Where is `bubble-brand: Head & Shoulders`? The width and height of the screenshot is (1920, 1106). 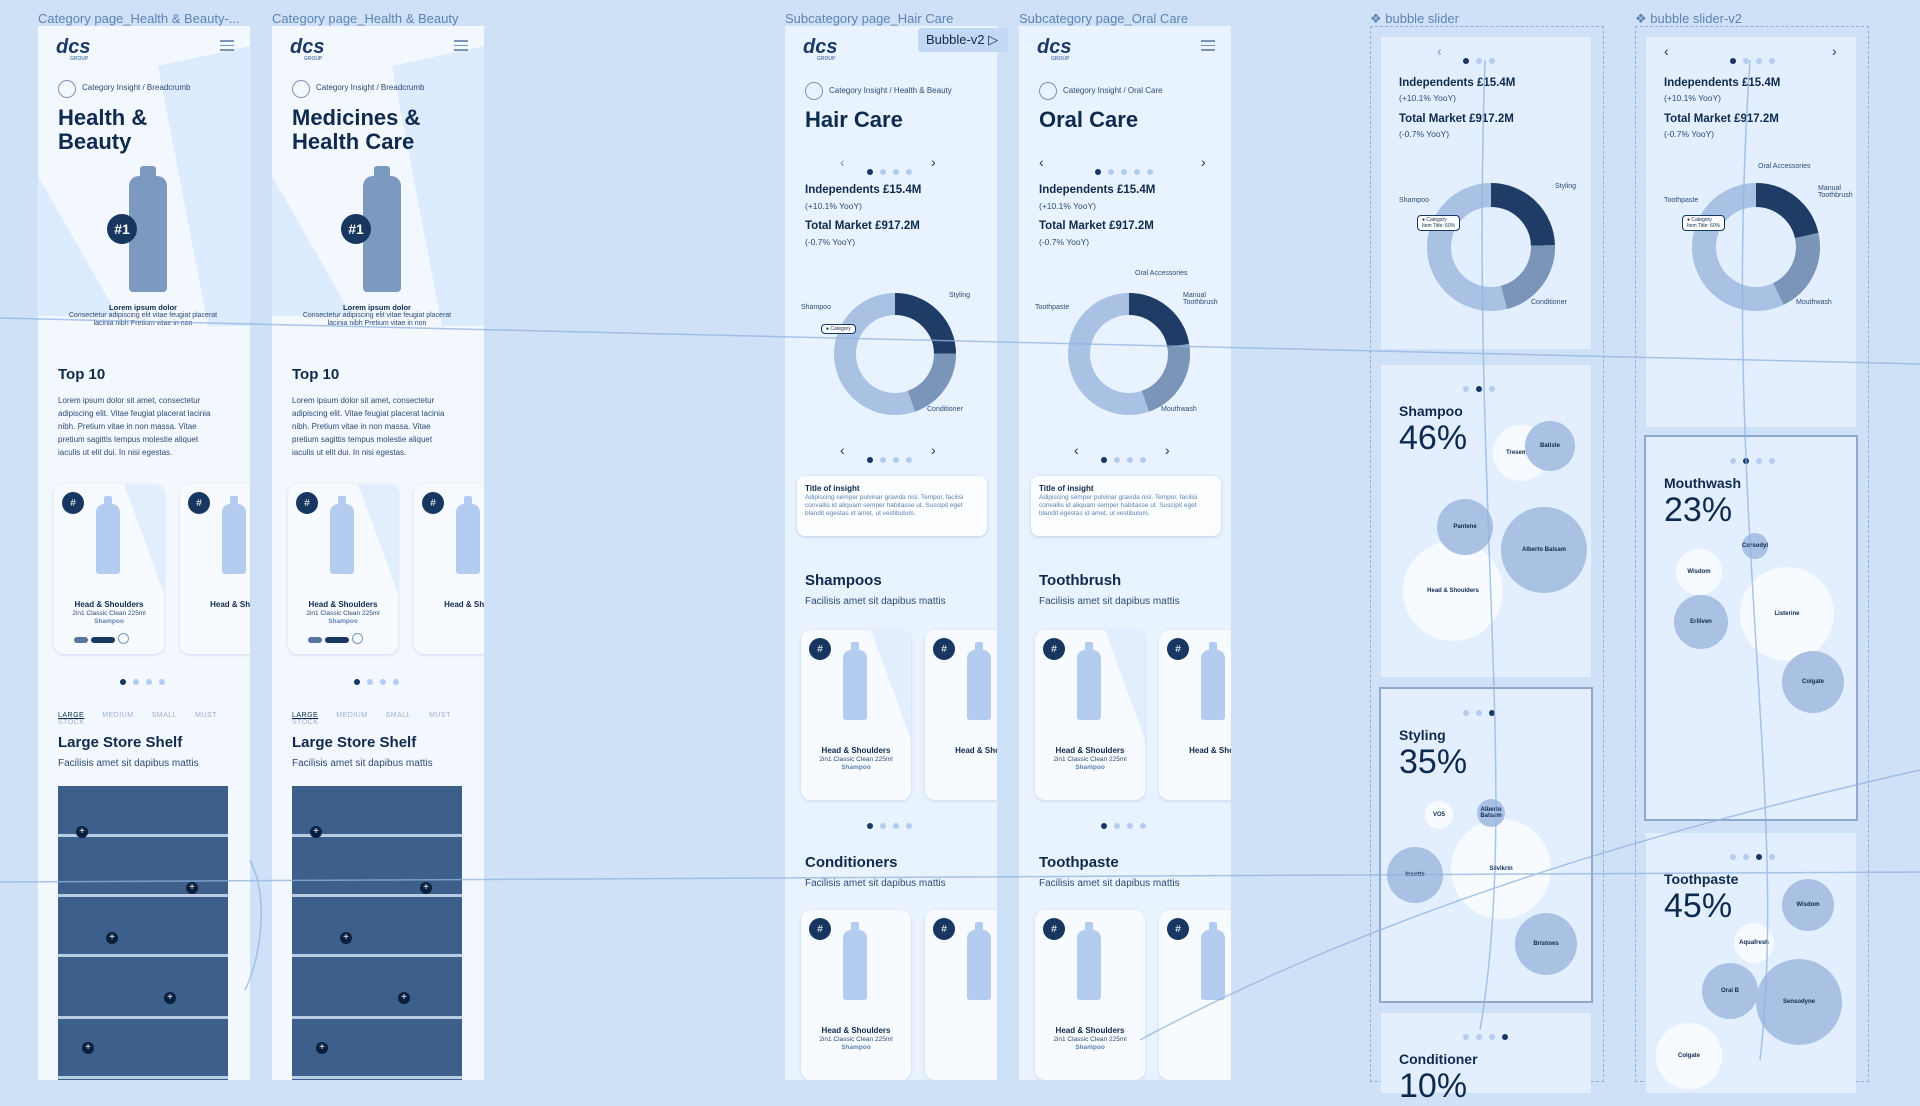 bubble-brand: Head & Shoulders is located at coordinates (1453, 591).